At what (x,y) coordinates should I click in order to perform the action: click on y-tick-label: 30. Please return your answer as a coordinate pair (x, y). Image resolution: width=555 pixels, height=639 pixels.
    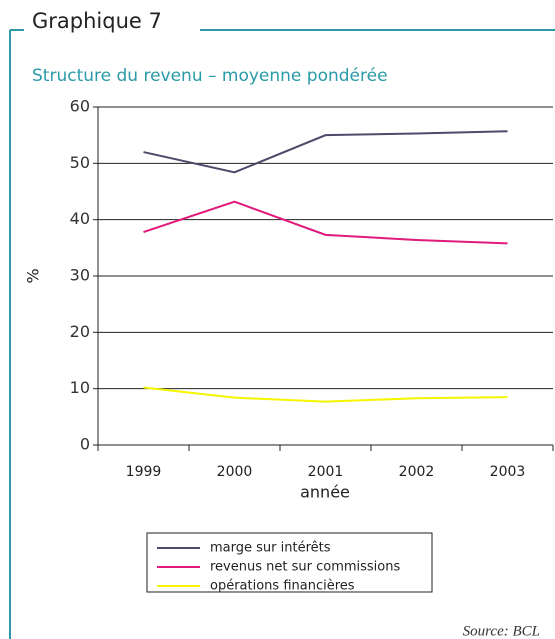
    Looking at the image, I should click on (80, 275).